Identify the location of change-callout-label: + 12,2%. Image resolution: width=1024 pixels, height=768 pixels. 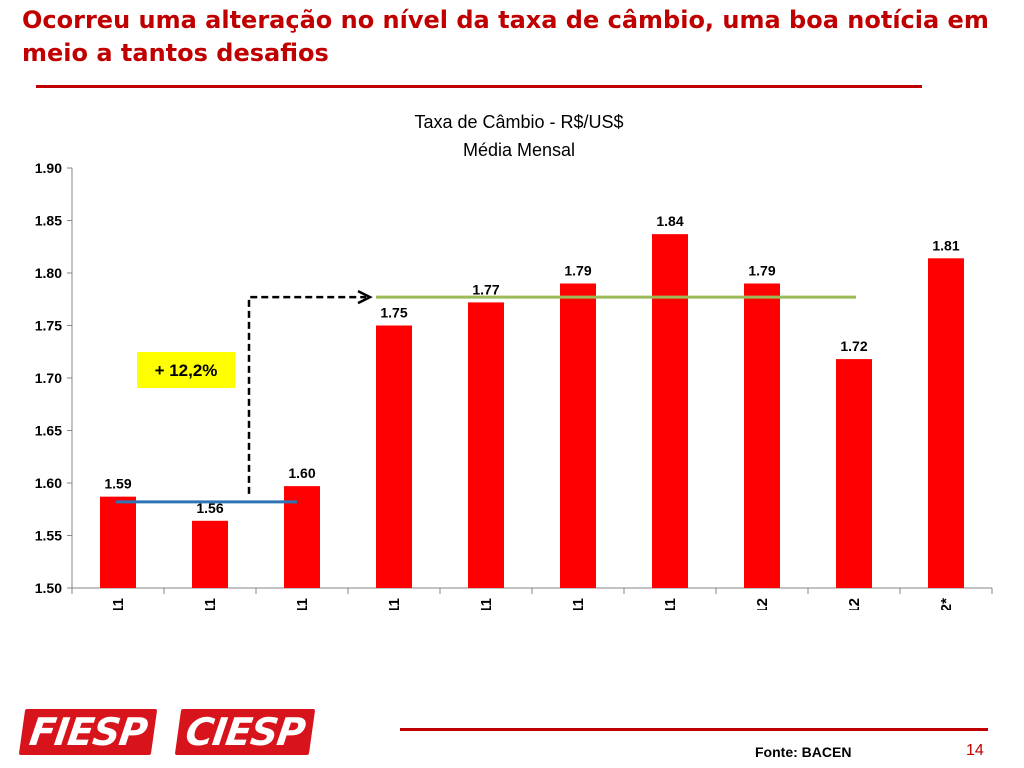
(186, 370).